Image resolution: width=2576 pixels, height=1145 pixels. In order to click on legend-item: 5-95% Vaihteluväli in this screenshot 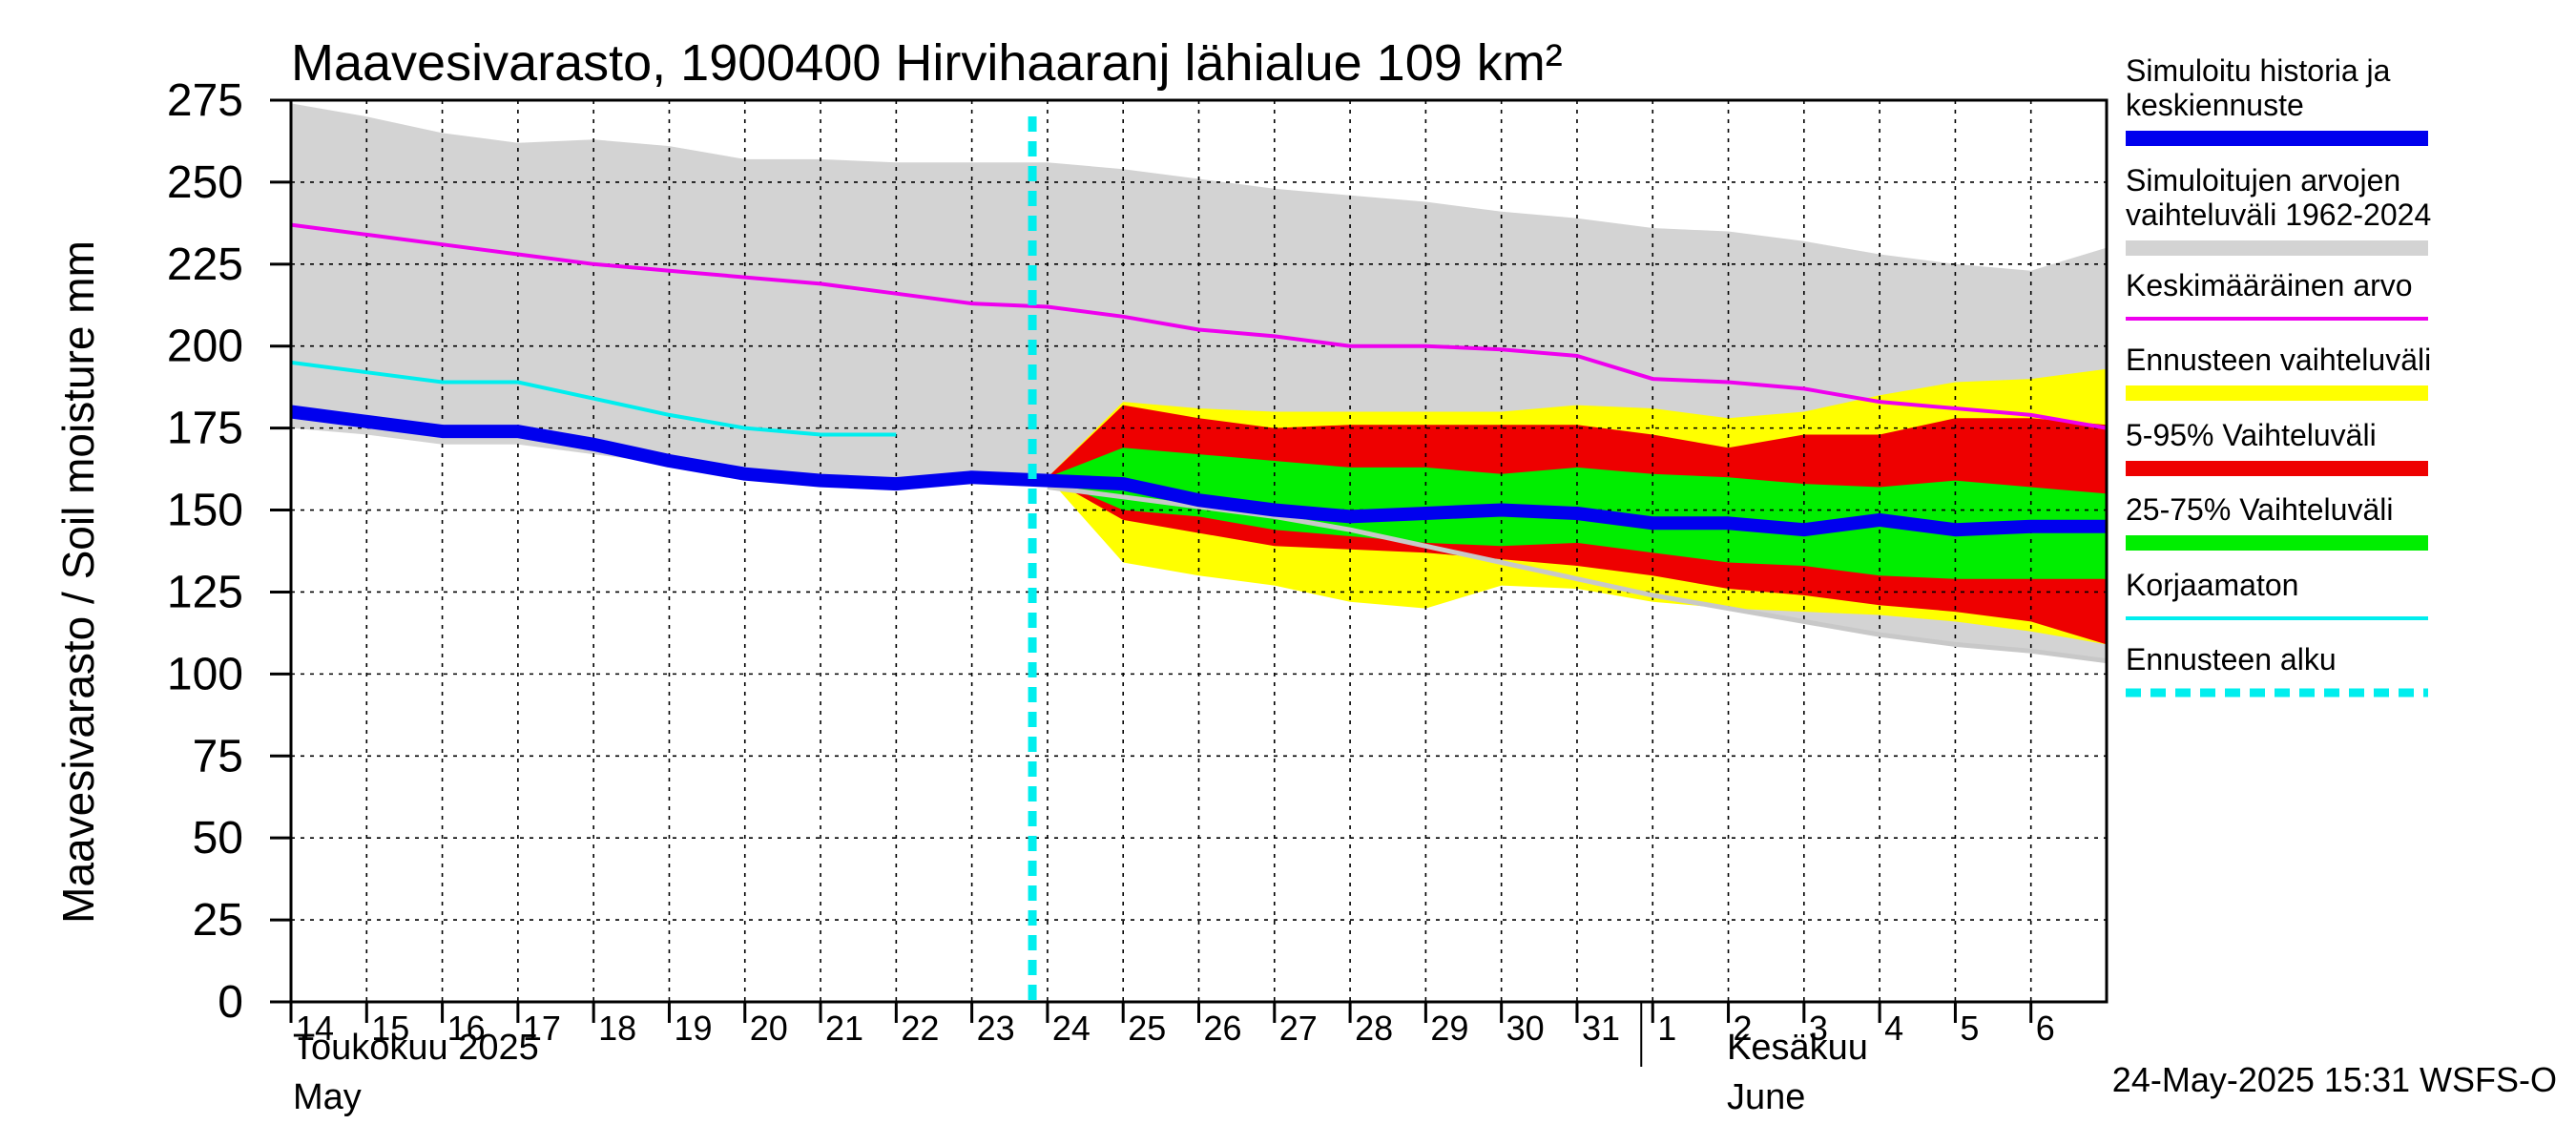, I will do `click(2277, 447)`.